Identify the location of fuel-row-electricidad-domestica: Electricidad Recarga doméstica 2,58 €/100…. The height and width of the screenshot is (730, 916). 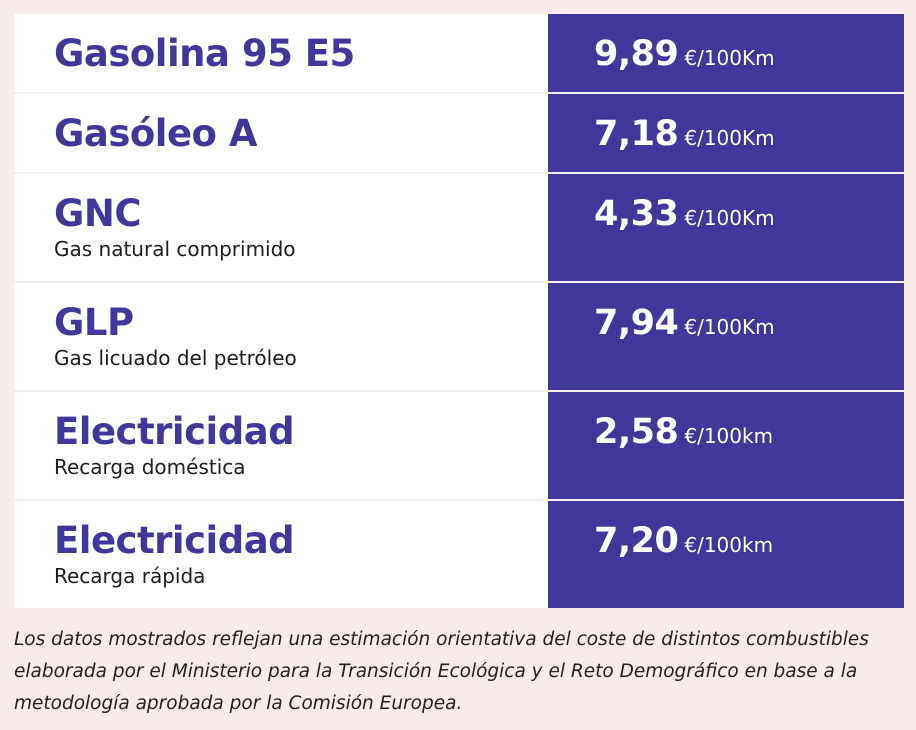
(459, 446).